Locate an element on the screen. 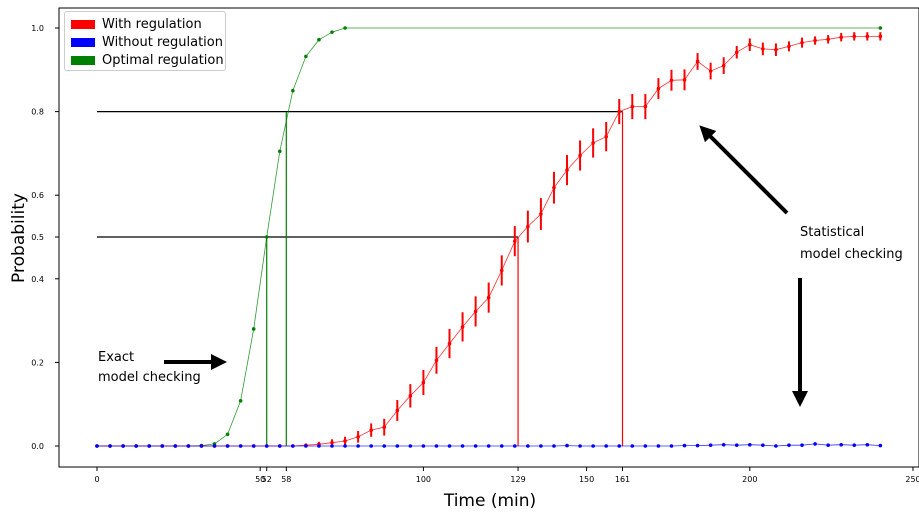  legend-item-without-regulation: Without regulation is located at coordinates (147, 42).